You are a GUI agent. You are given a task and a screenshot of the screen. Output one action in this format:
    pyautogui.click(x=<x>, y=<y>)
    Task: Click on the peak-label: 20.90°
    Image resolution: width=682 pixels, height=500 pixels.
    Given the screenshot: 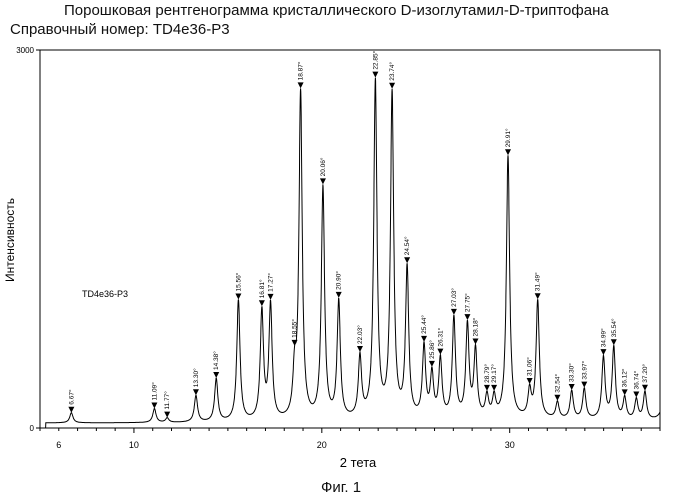 What is the action you would take?
    pyautogui.click(x=339, y=280)
    